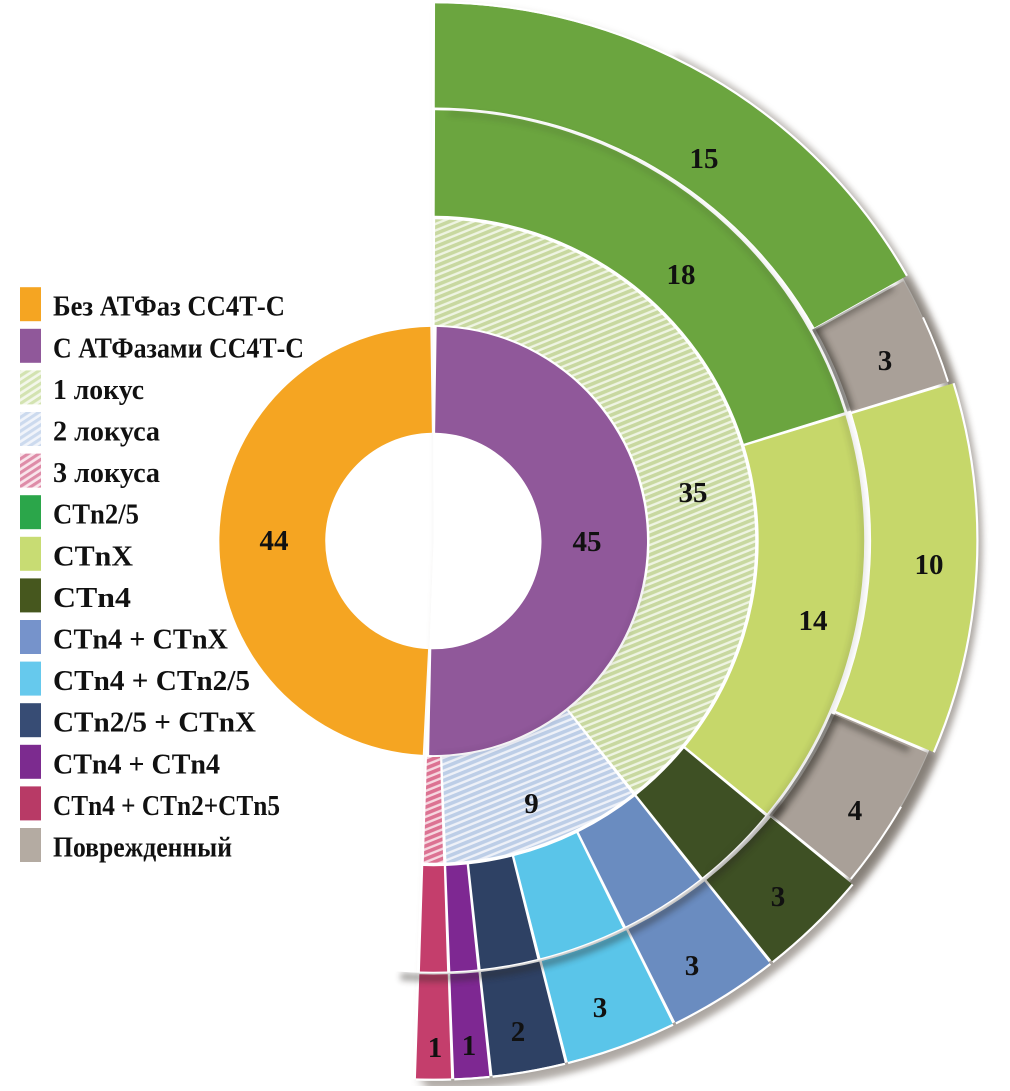 The height and width of the screenshot is (1091, 1010). I want to click on svg-text: CTnX, so click(93, 556).